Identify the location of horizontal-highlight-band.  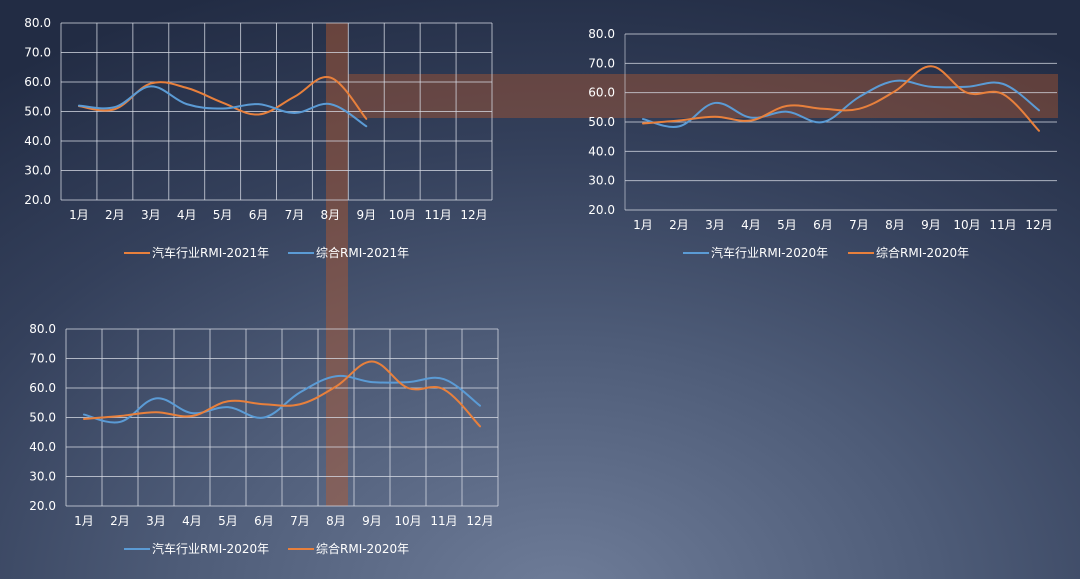
(703, 96).